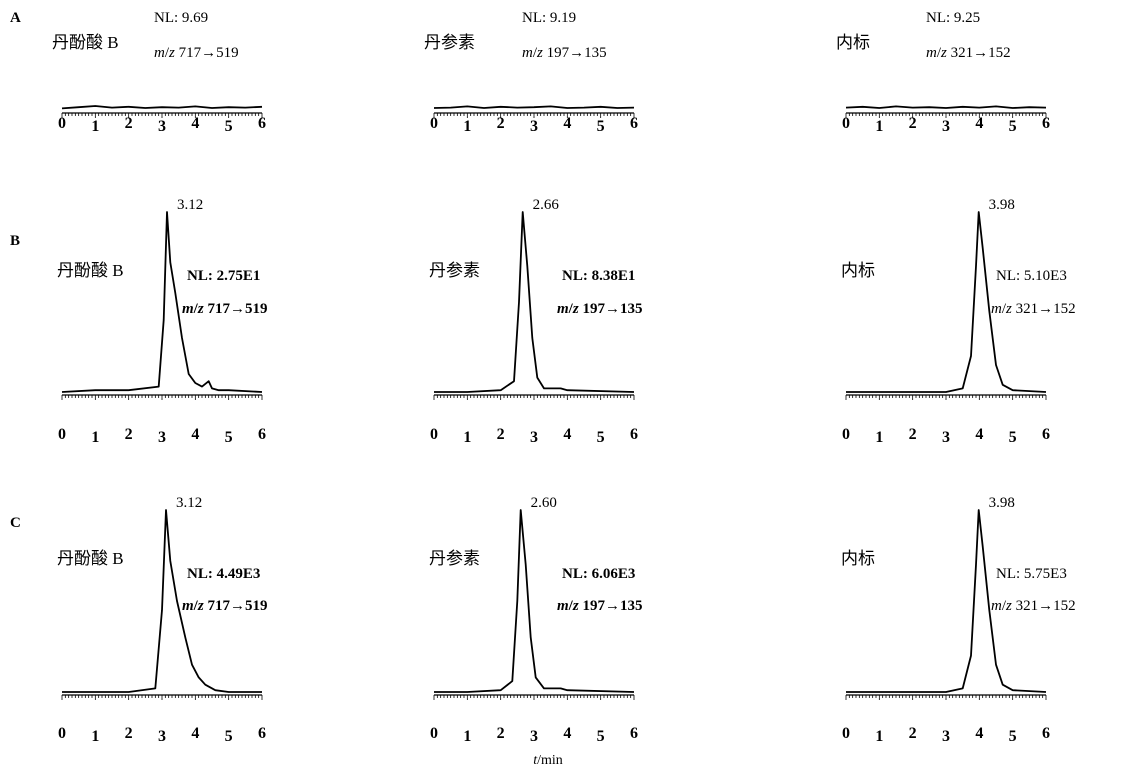  I want to click on nl-label: NL: 6.06E3, so click(598, 574).